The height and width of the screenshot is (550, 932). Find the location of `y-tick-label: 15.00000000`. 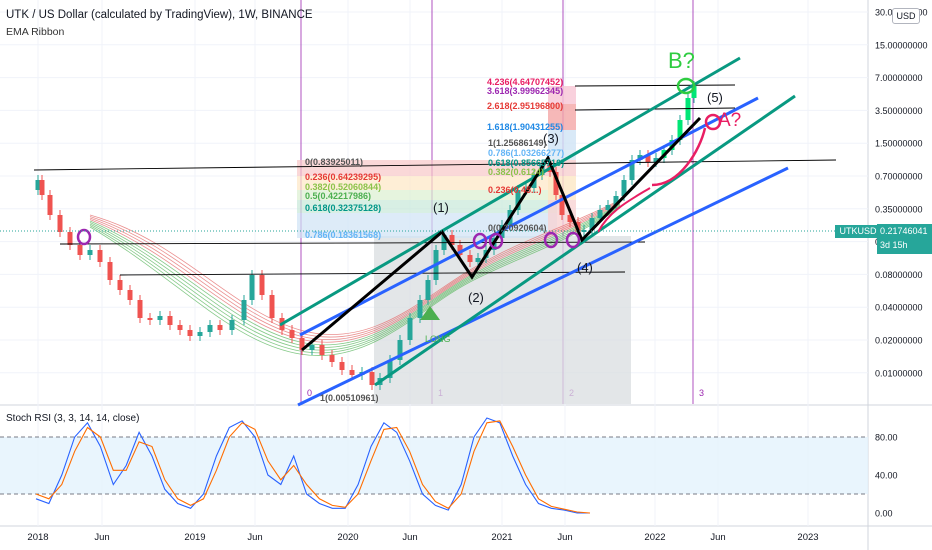

y-tick-label: 15.00000000 is located at coordinates (901, 45).